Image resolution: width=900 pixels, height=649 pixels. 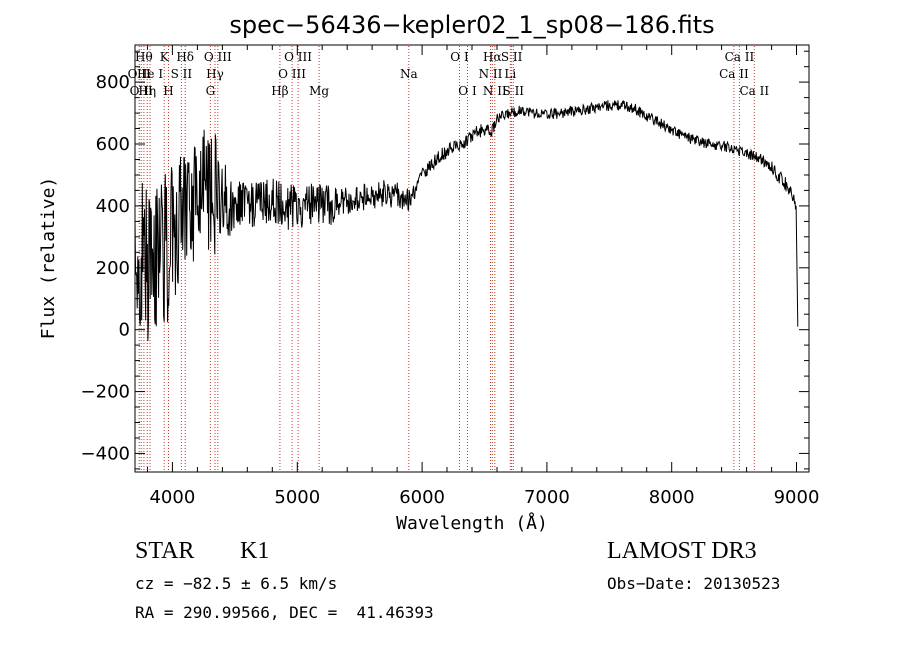 What do you see at coordinates (297, 497) in the screenshot?
I see `x-tick-label: 5000` at bounding box center [297, 497].